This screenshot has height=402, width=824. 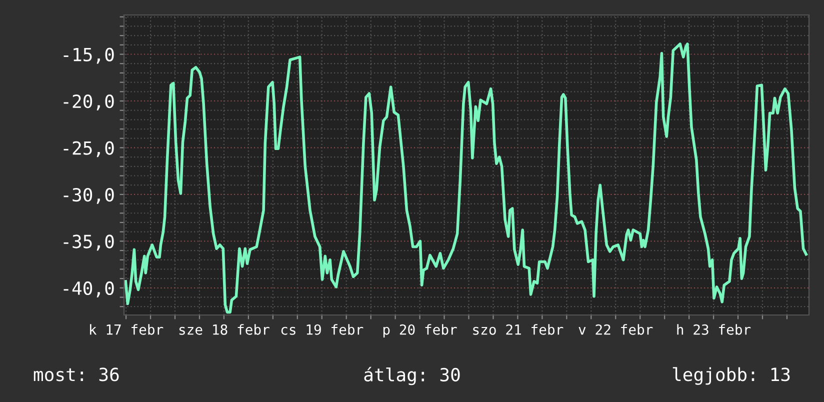 I want to click on y-tick-label: -30,0, so click(x=89, y=196).